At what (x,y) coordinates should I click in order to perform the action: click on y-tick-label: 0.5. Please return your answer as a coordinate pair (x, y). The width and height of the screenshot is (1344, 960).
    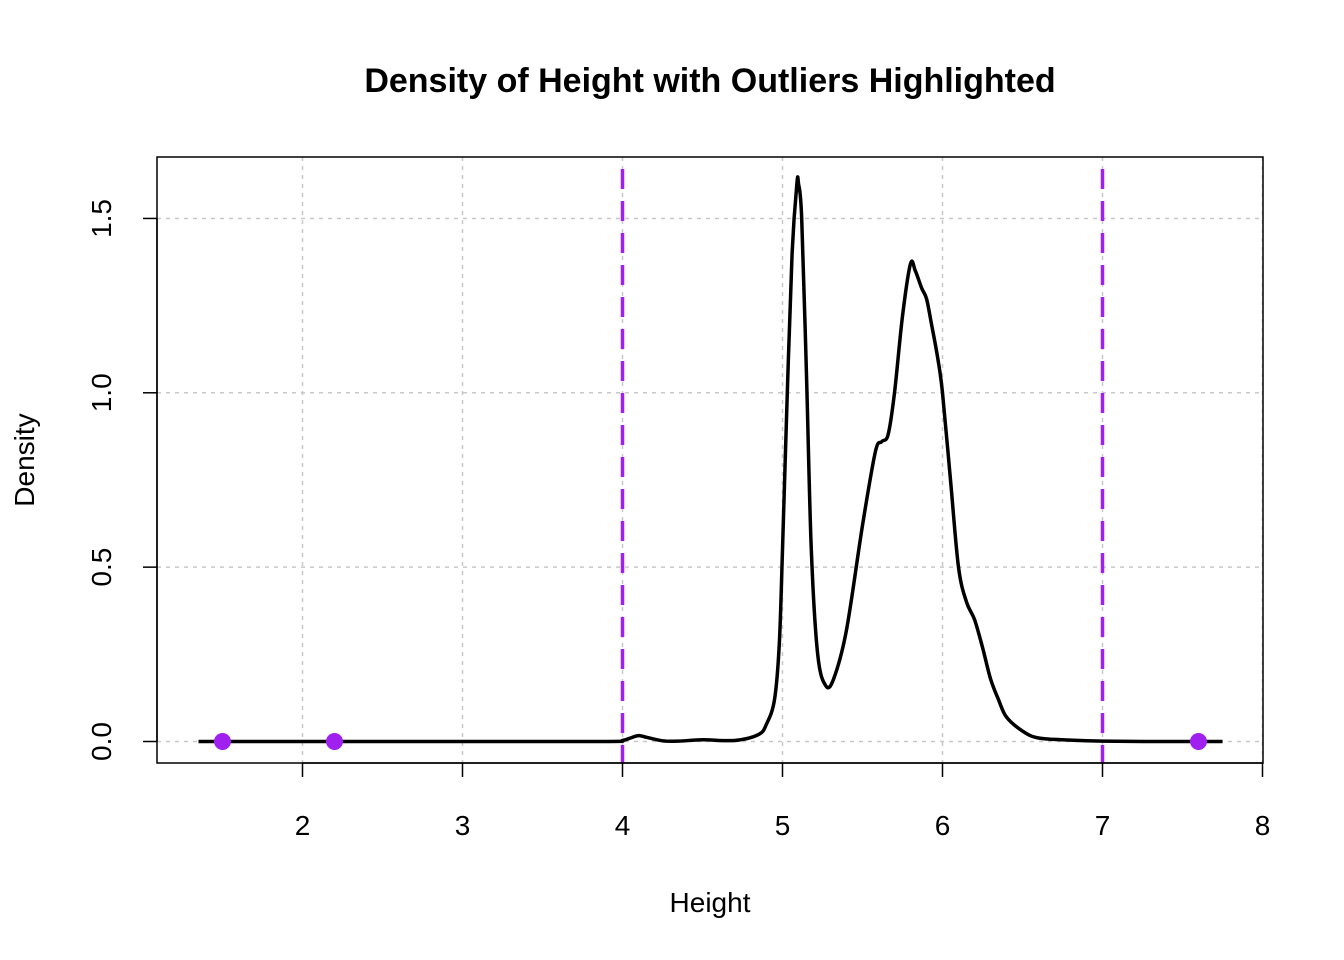
    Looking at the image, I should click on (101, 567).